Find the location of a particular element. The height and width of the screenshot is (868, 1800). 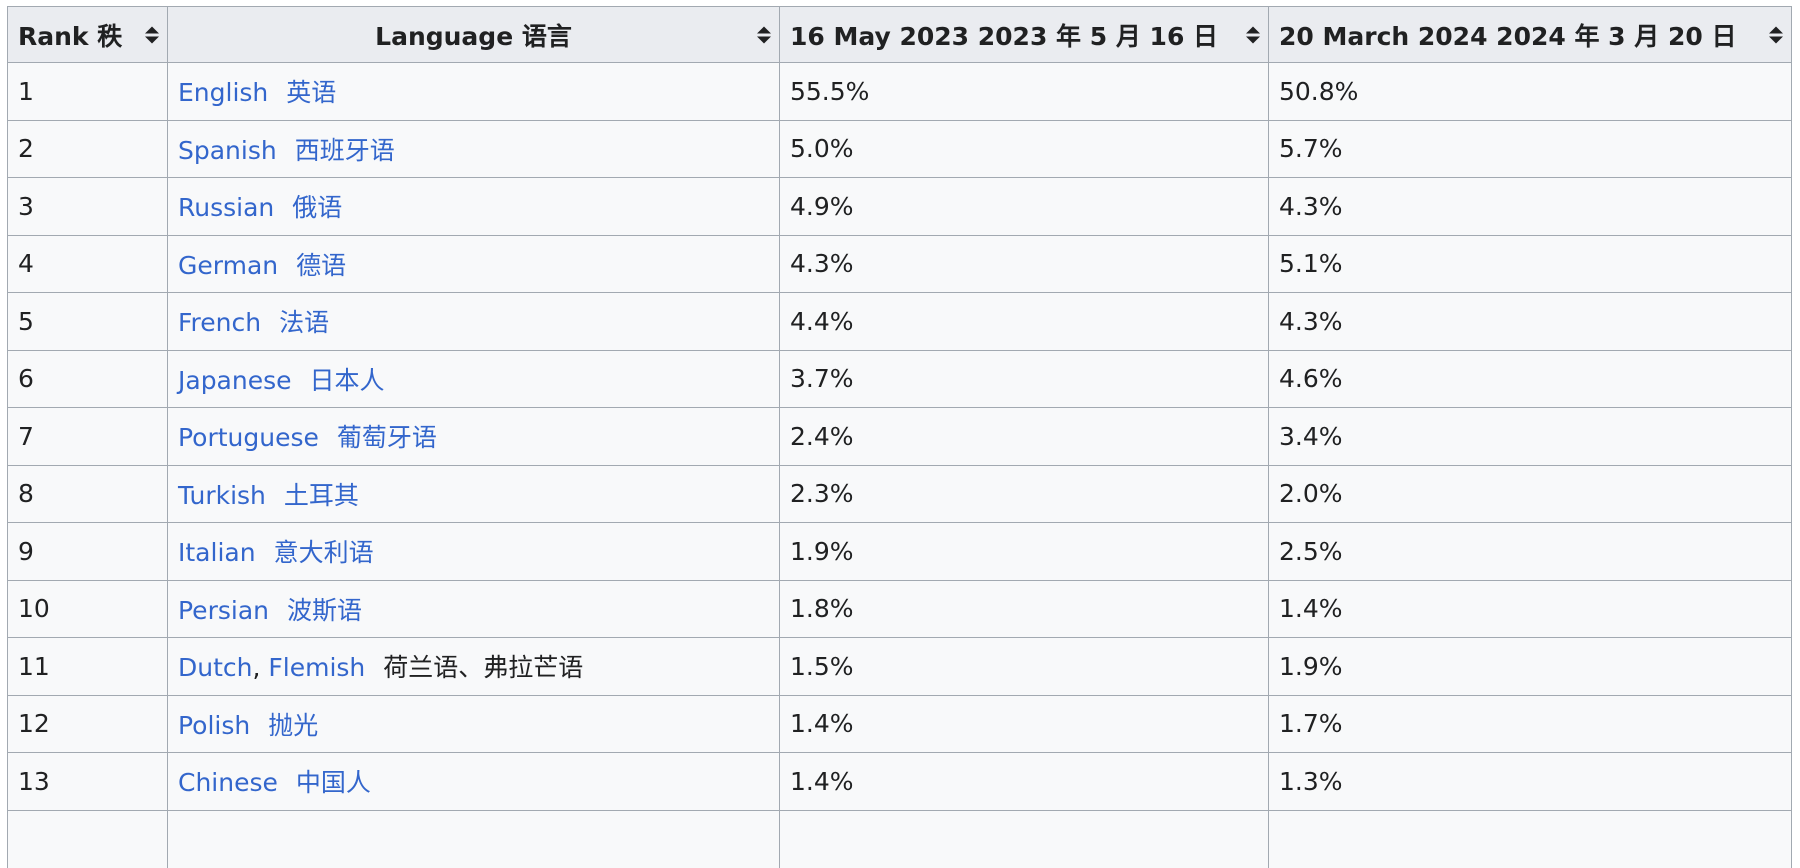

language-cell: German 德语 is located at coordinates (473, 263).